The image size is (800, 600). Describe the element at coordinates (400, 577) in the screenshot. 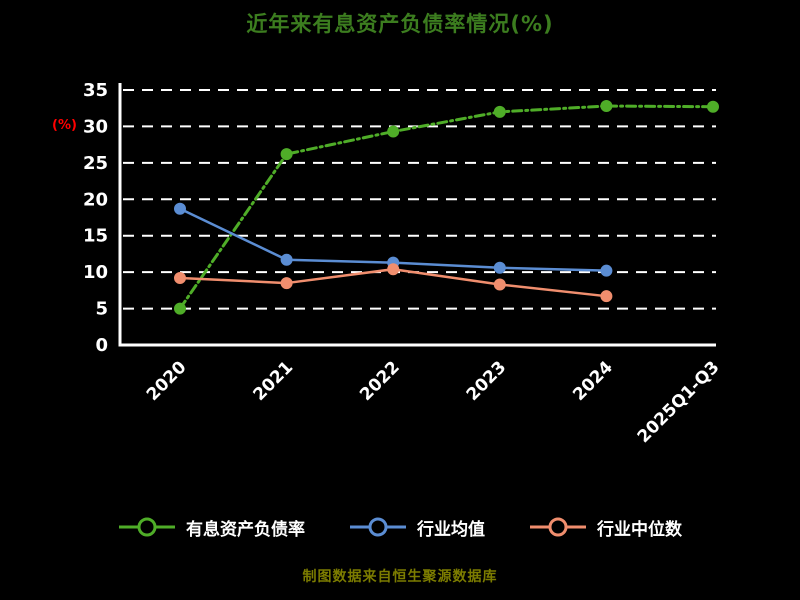

I see `data-source-note: 制图数据来自恒生聚源数据库` at that location.